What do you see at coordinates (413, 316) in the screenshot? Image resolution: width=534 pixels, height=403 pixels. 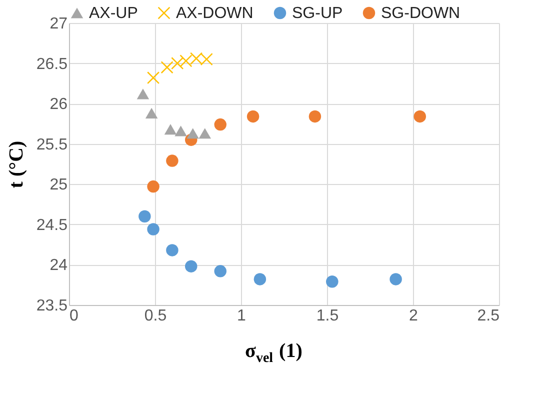 I see `x-tick-label: 2` at bounding box center [413, 316].